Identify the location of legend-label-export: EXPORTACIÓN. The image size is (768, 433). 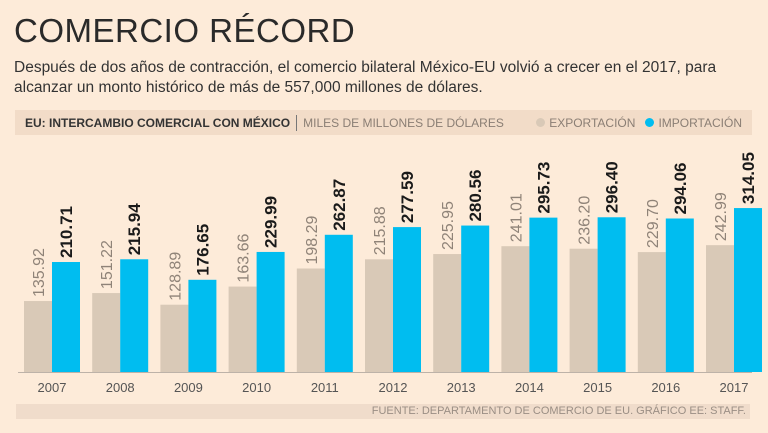
(592, 122).